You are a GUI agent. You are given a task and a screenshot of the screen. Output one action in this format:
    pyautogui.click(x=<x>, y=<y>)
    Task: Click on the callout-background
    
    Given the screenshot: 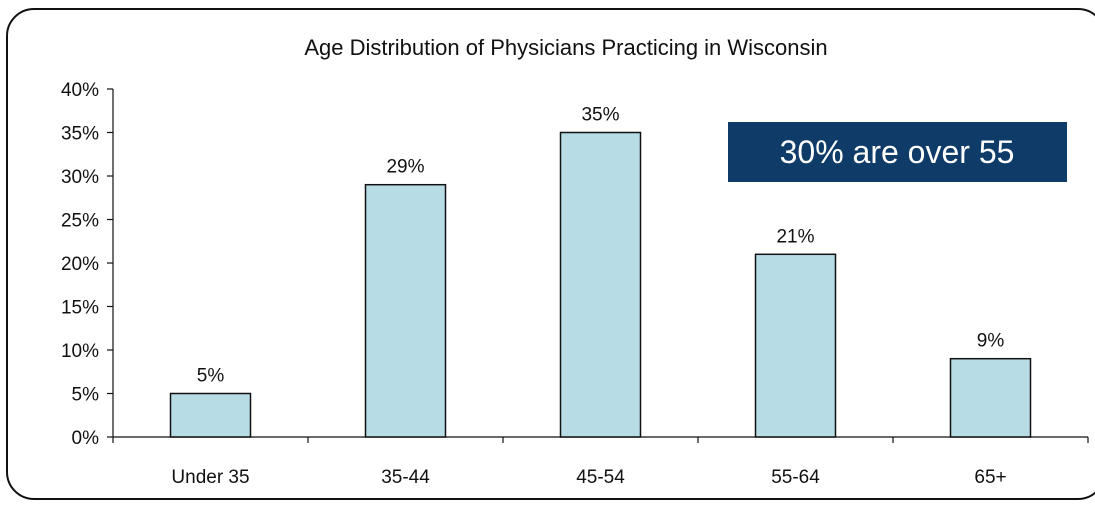 What is the action you would take?
    pyautogui.click(x=897, y=152)
    